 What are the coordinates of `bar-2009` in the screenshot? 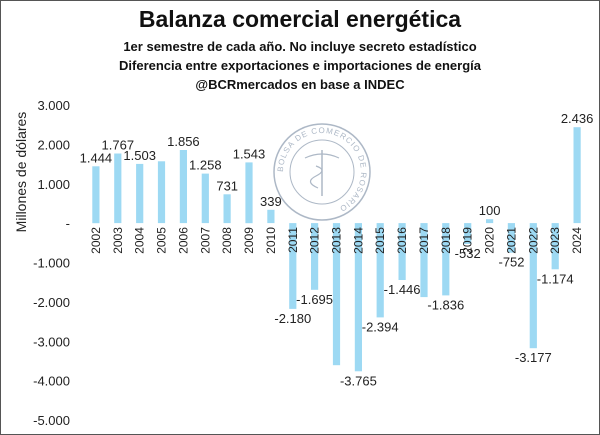 It's located at (249, 193).